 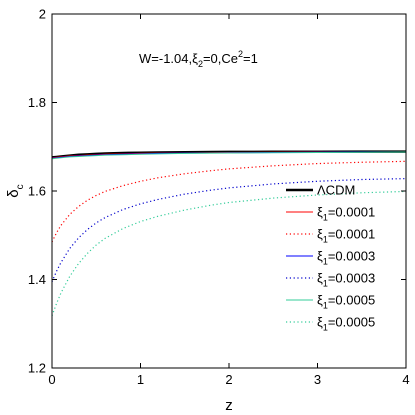 I want to click on chart-annotation: W=-1.04,ξ2=0,Ce2=1, so click(x=198, y=59).